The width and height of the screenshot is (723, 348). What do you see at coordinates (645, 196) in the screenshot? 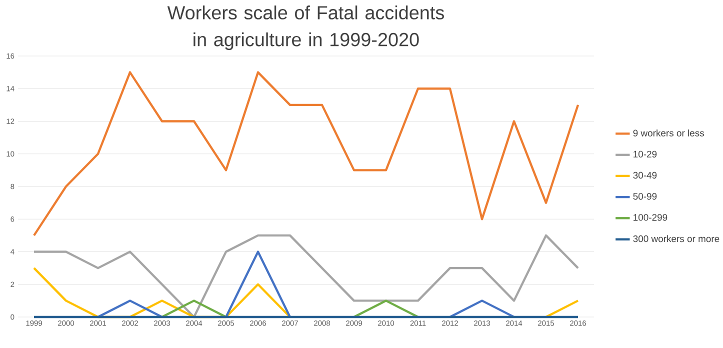
I see `legend-label: 50-99` at bounding box center [645, 196].